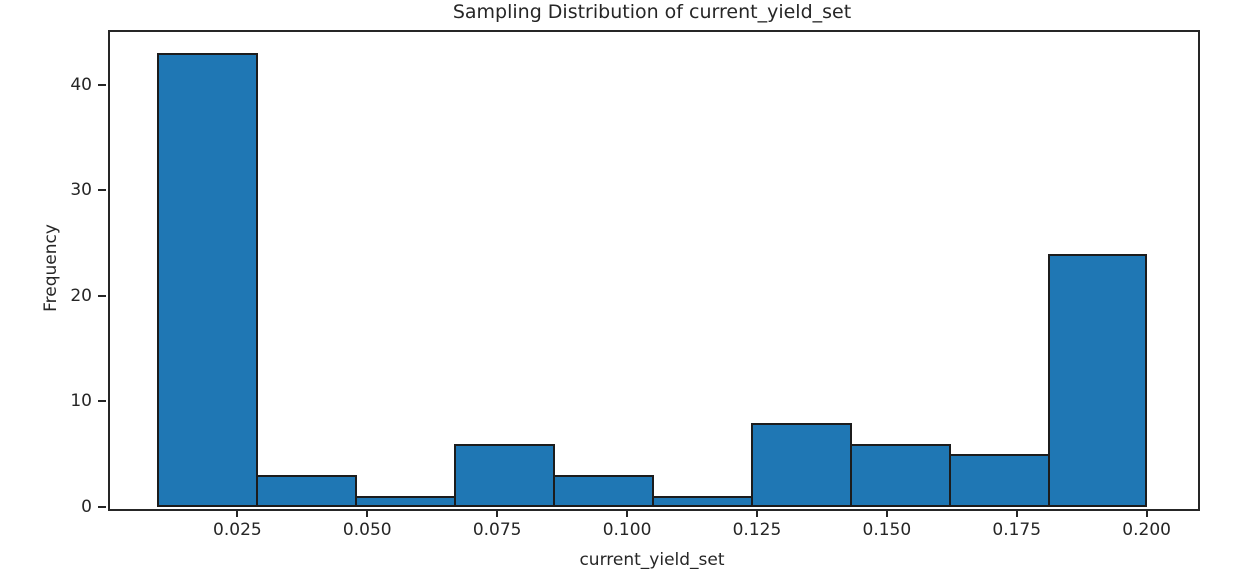 The image size is (1247, 582). Describe the element at coordinates (887, 530) in the screenshot. I see `x-tick-label: 0.150` at that location.